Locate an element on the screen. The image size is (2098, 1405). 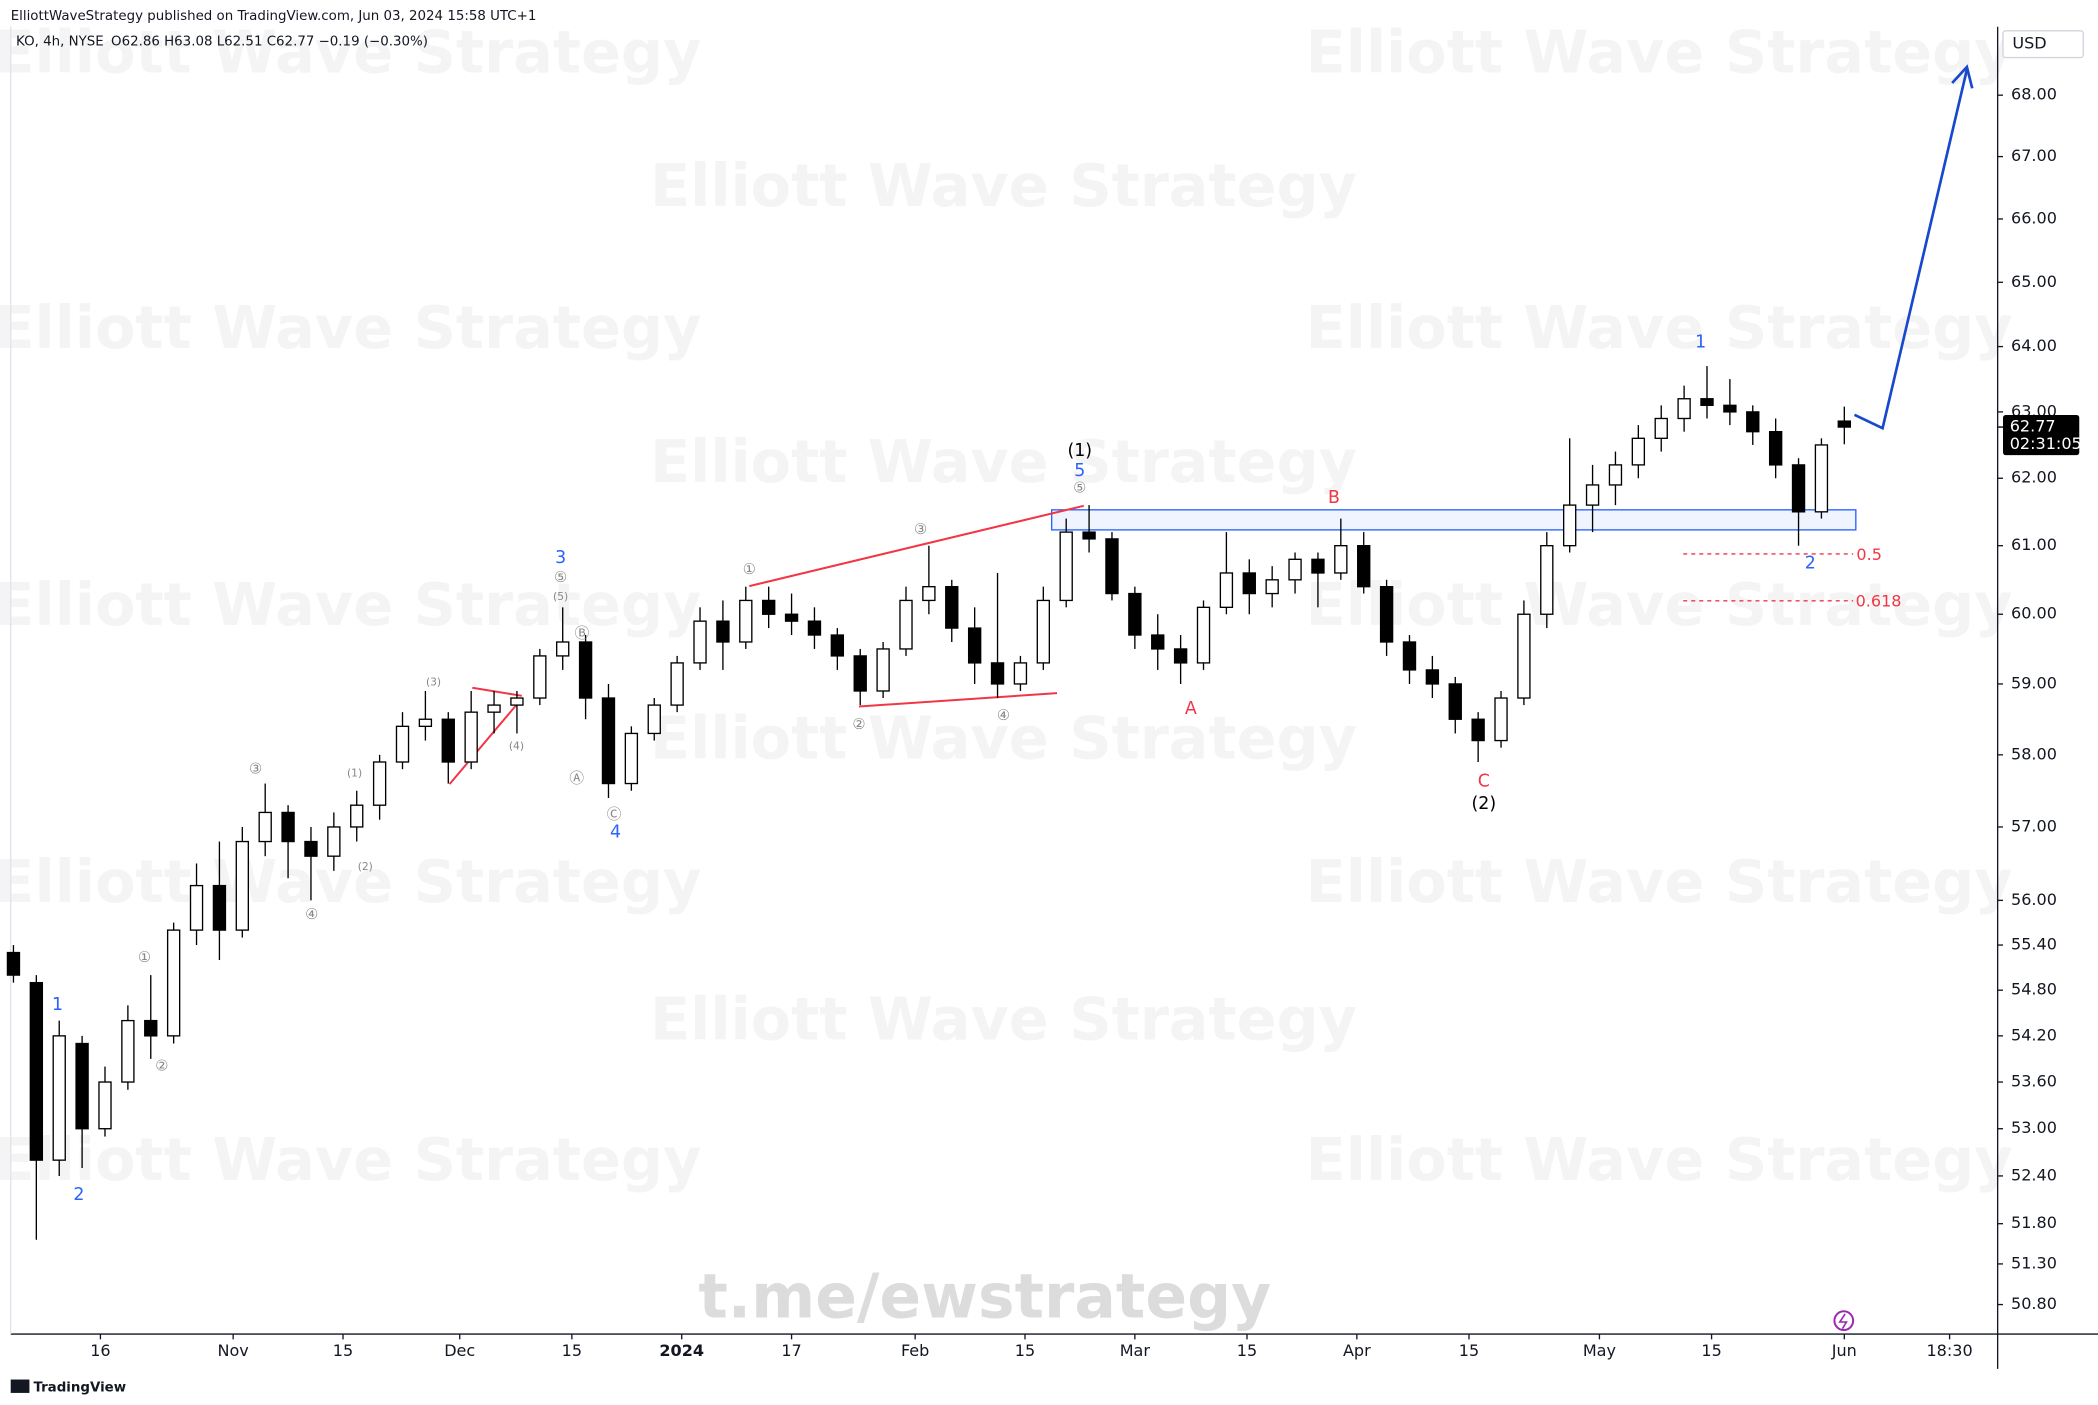
currency-box is located at coordinates (2043, 44).